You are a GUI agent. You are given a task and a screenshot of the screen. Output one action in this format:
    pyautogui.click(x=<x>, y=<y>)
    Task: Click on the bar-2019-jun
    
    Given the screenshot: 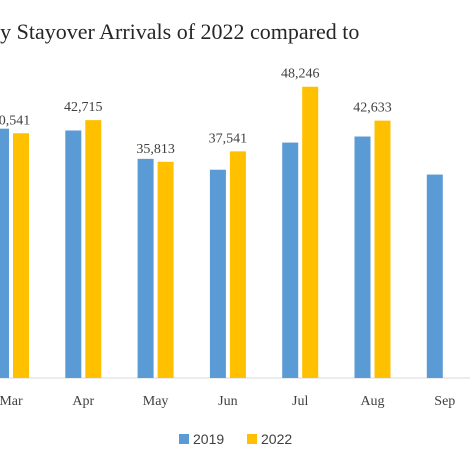 What is the action you would take?
    pyautogui.click(x=217, y=273)
    